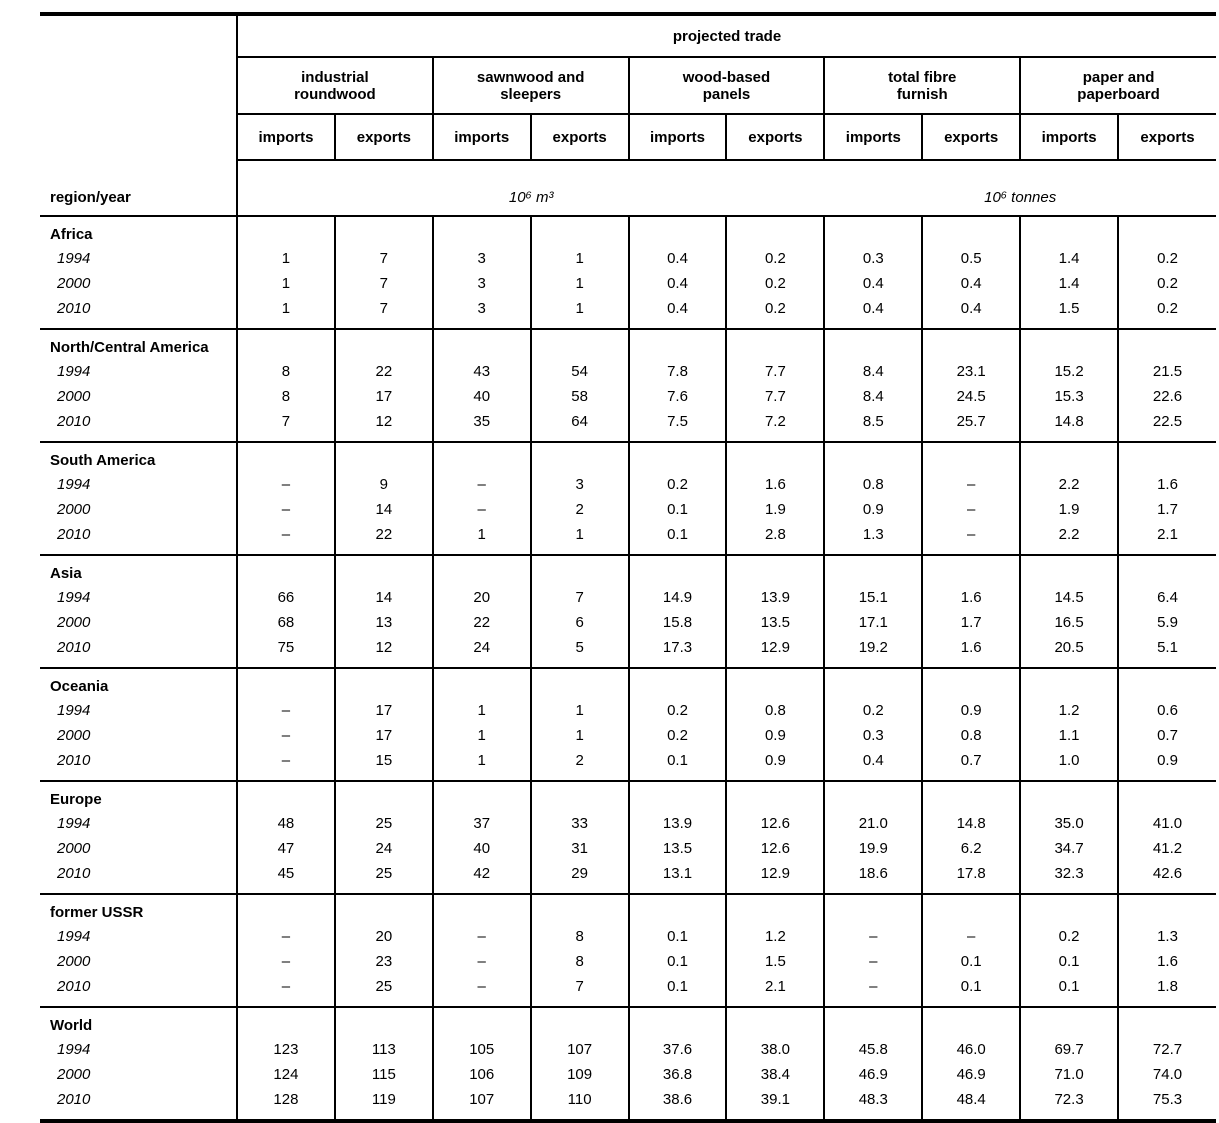 This screenshot has width=1219, height=1123. I want to click on region-row: Africa, so click(628, 231).